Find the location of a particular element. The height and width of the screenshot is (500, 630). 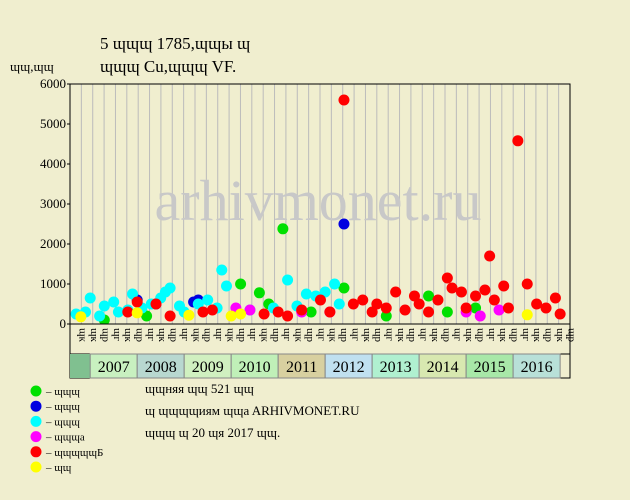

watermark: arhivmonet.ru is located at coordinates (318, 200).